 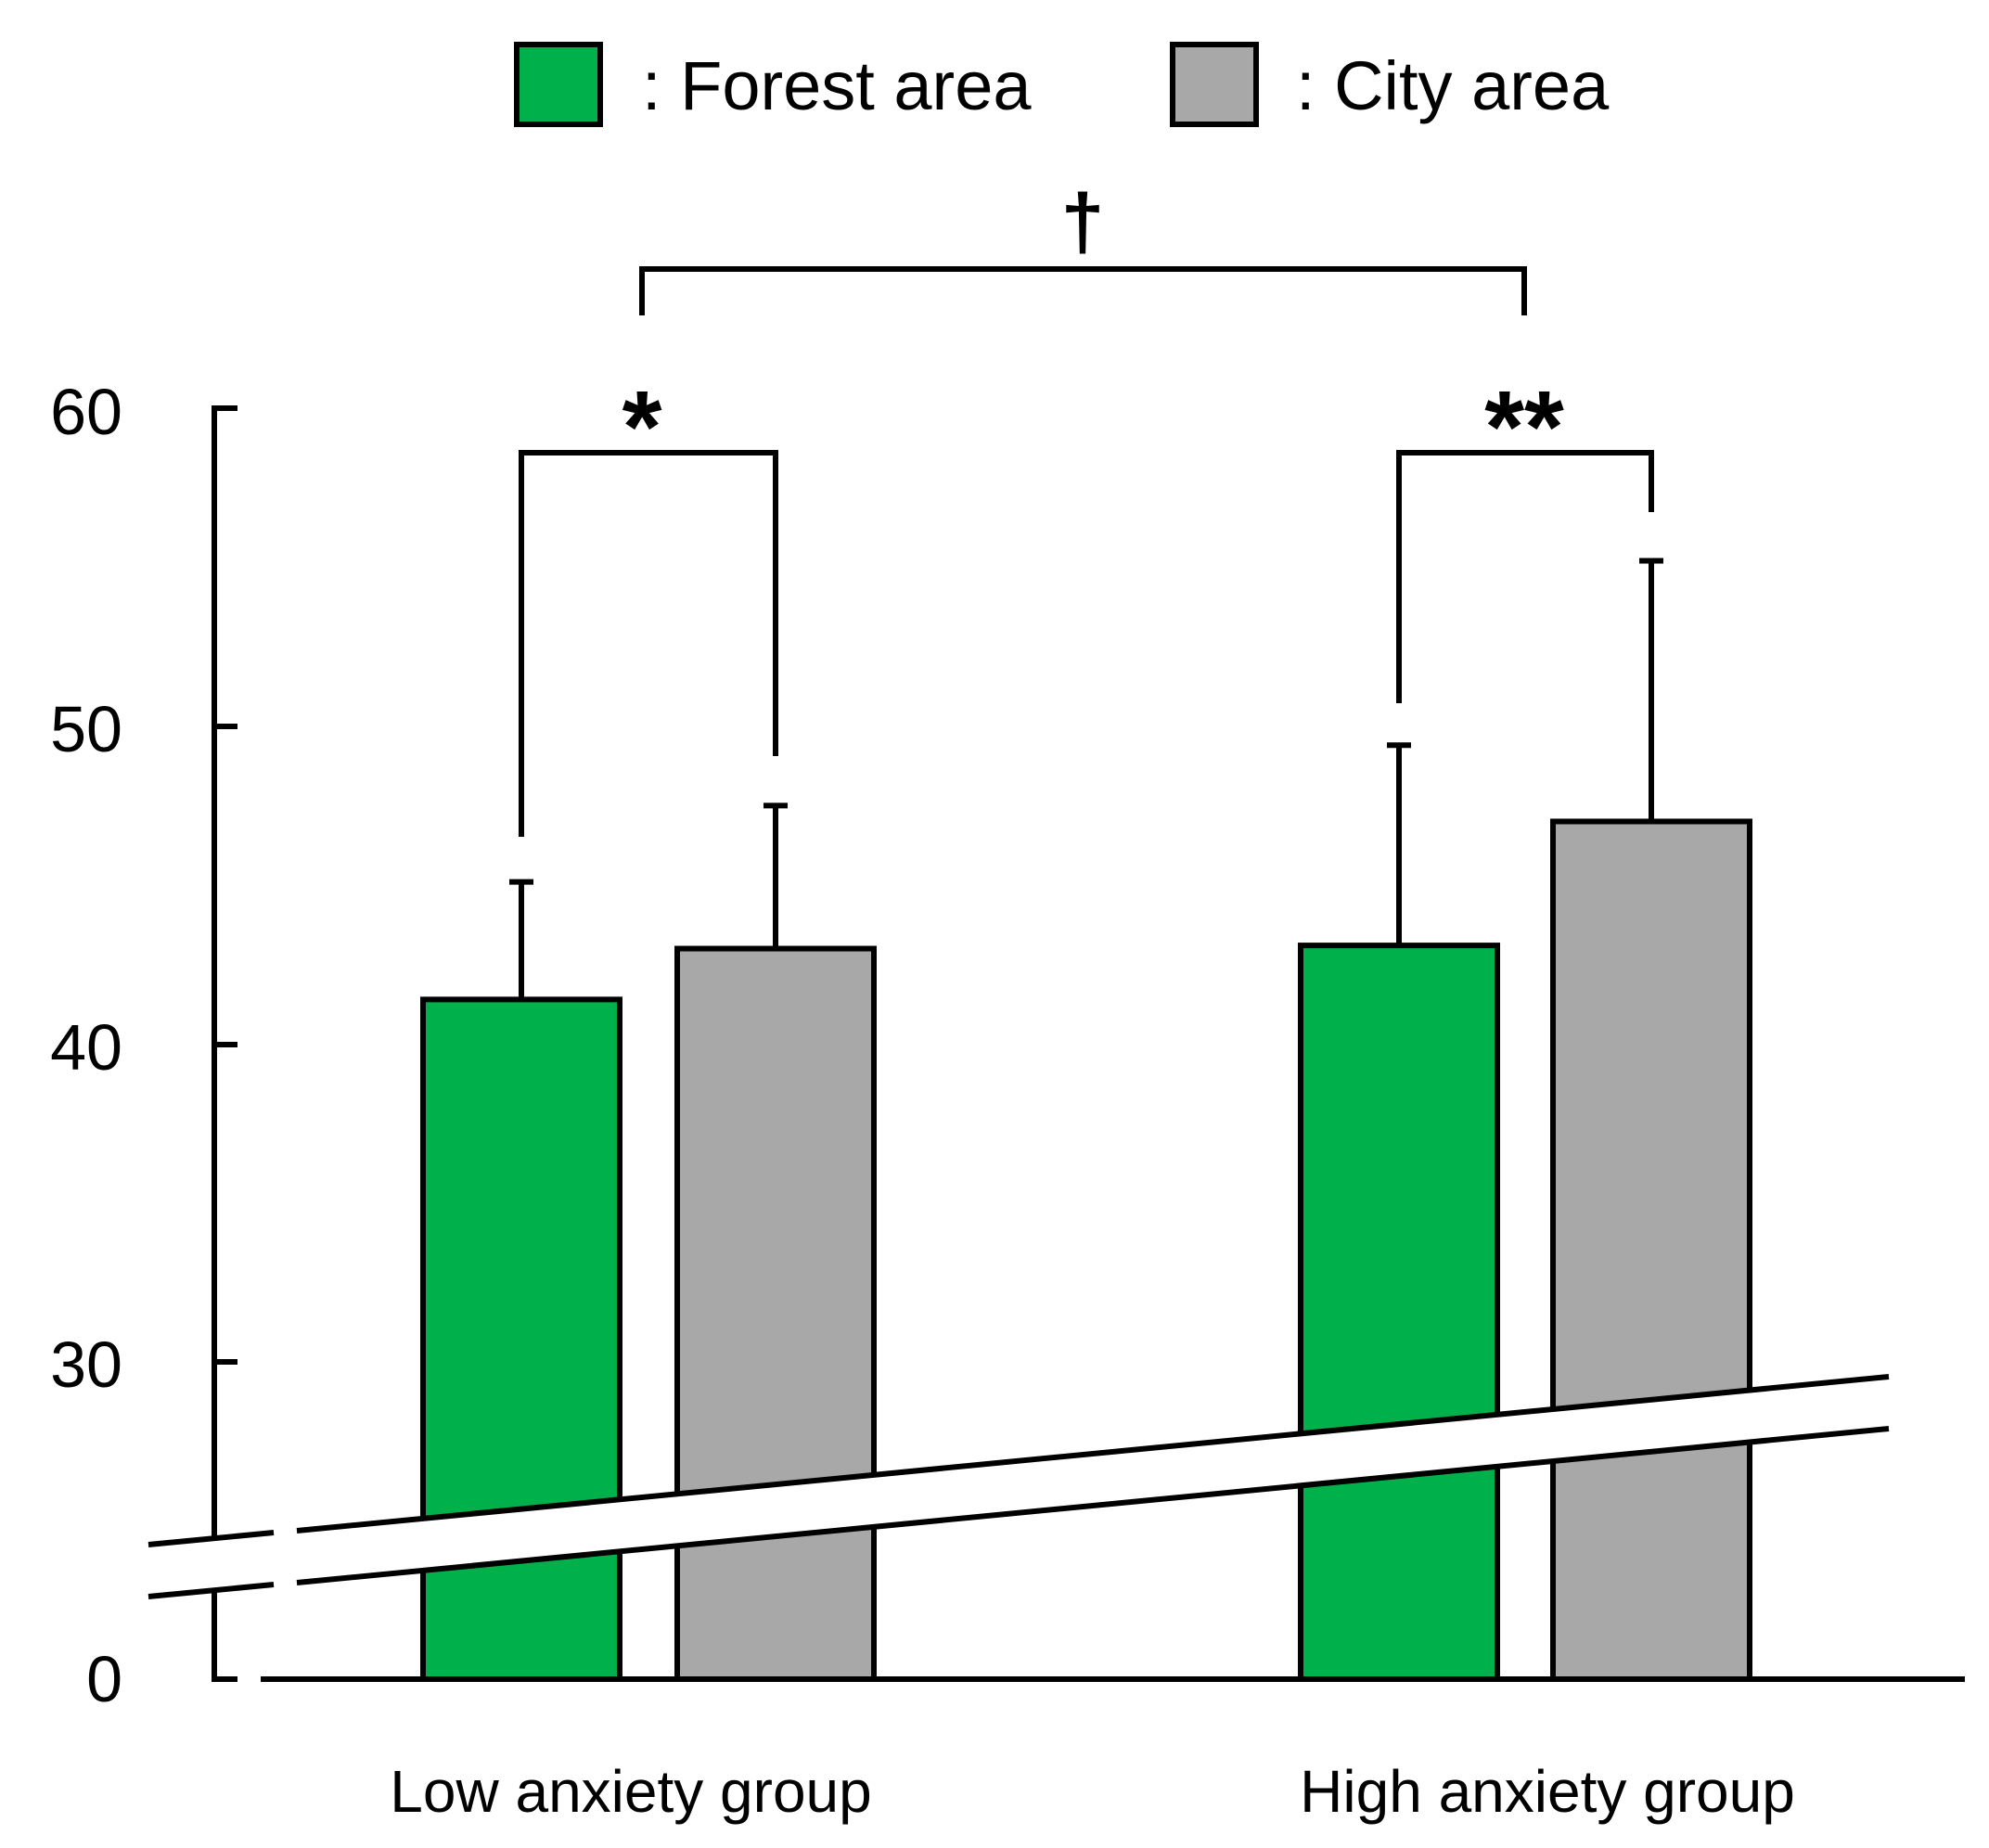 I want to click on legend-label-forest: : Forest area, so click(x=837, y=85).